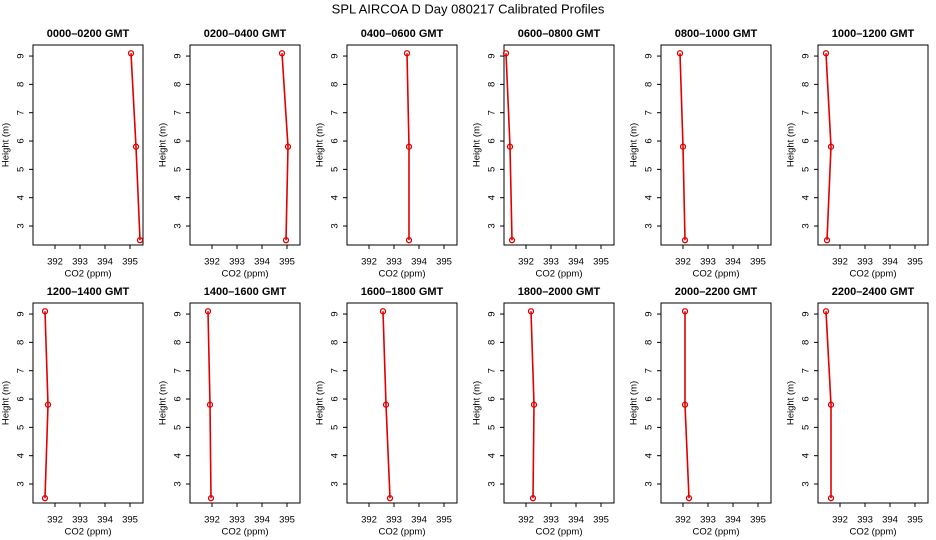 This screenshot has width=936, height=540. I want to click on panel-title: 1200–1400 GMT, so click(88, 292).